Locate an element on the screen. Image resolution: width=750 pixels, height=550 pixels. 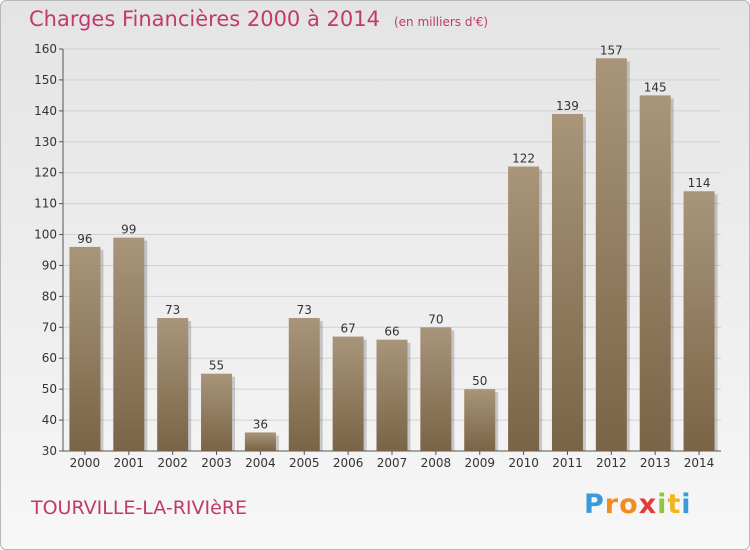
value-label: 99 is located at coordinates (128, 230).